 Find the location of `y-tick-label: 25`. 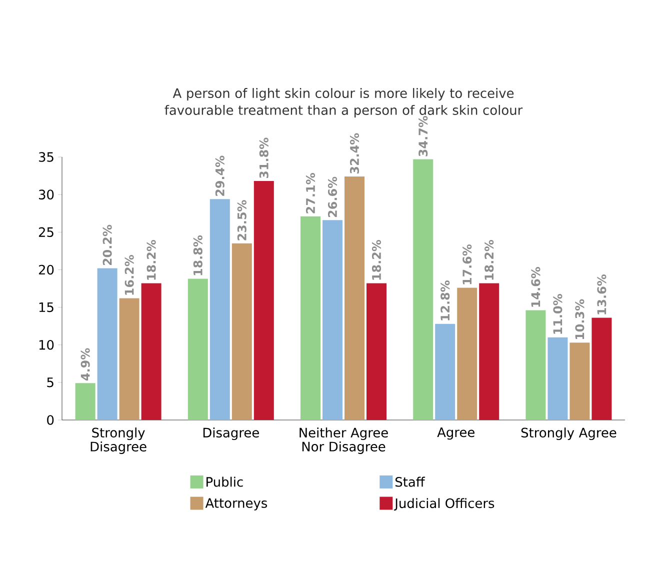

y-tick-label: 25 is located at coordinates (46, 232).